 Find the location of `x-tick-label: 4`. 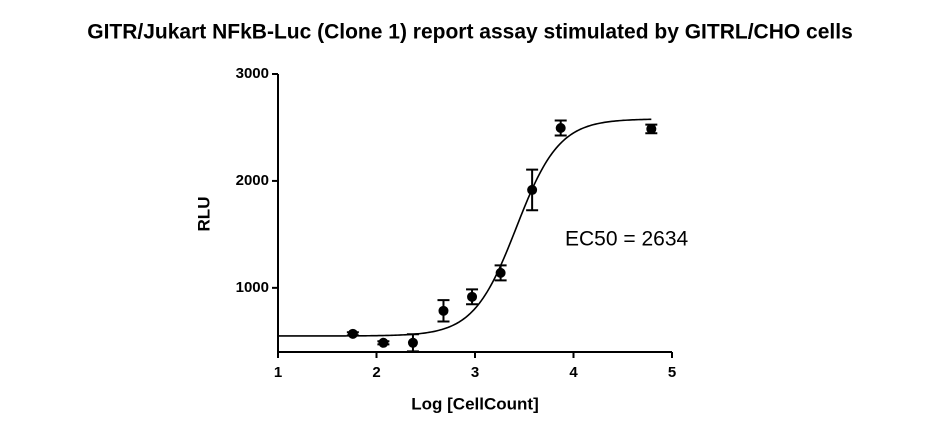

x-tick-label: 4 is located at coordinates (573, 372).